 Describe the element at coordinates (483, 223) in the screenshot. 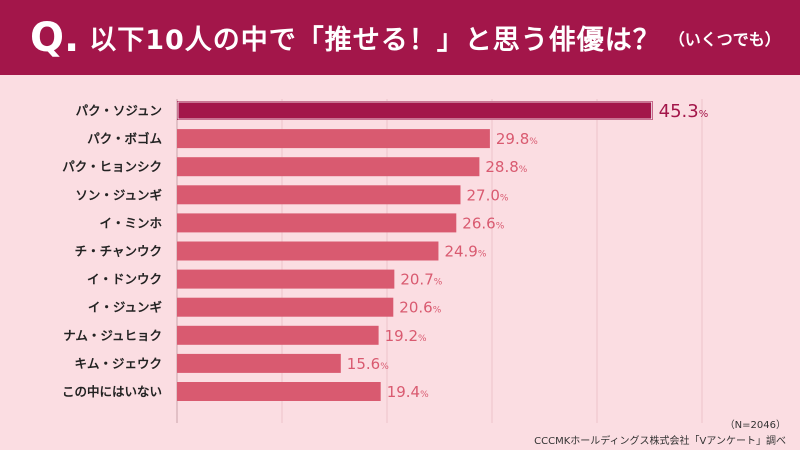

I see `value-label: 26.6%` at that location.